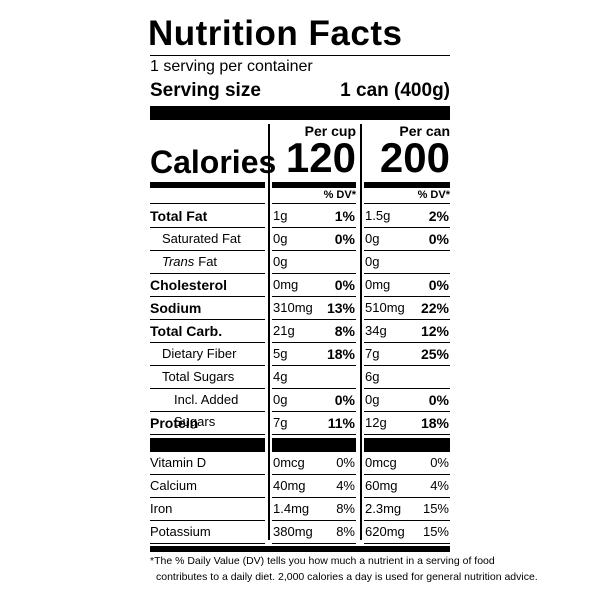 The width and height of the screenshot is (600, 600). What do you see at coordinates (207, 463) in the screenshot?
I see `nutrient-name-cell: Vitamin D` at bounding box center [207, 463].